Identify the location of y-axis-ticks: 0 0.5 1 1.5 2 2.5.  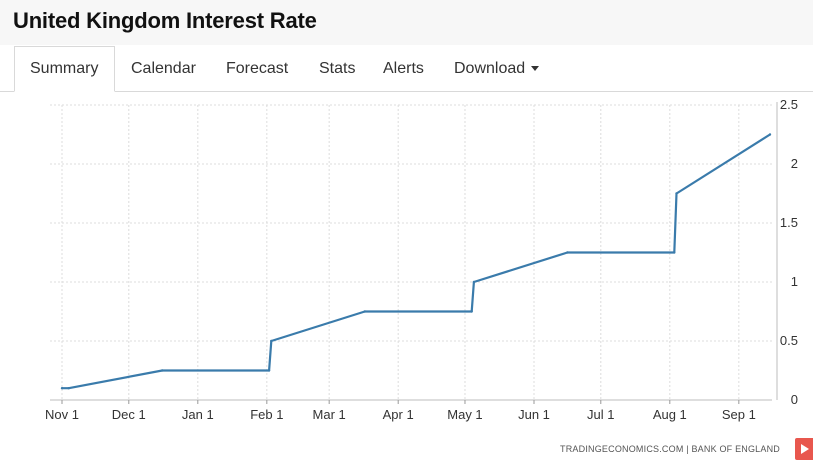
(789, 252).